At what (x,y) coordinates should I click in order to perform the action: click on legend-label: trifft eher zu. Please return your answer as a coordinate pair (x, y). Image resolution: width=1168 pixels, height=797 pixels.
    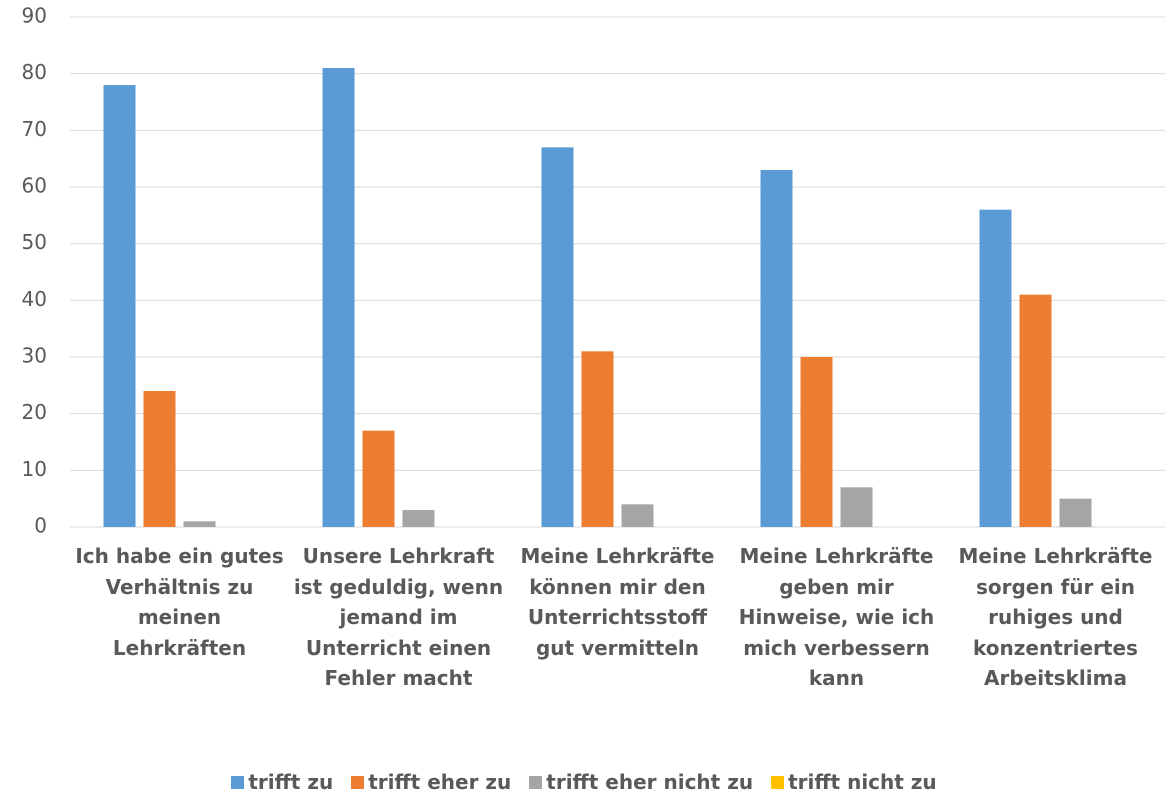
    Looking at the image, I should click on (440, 782).